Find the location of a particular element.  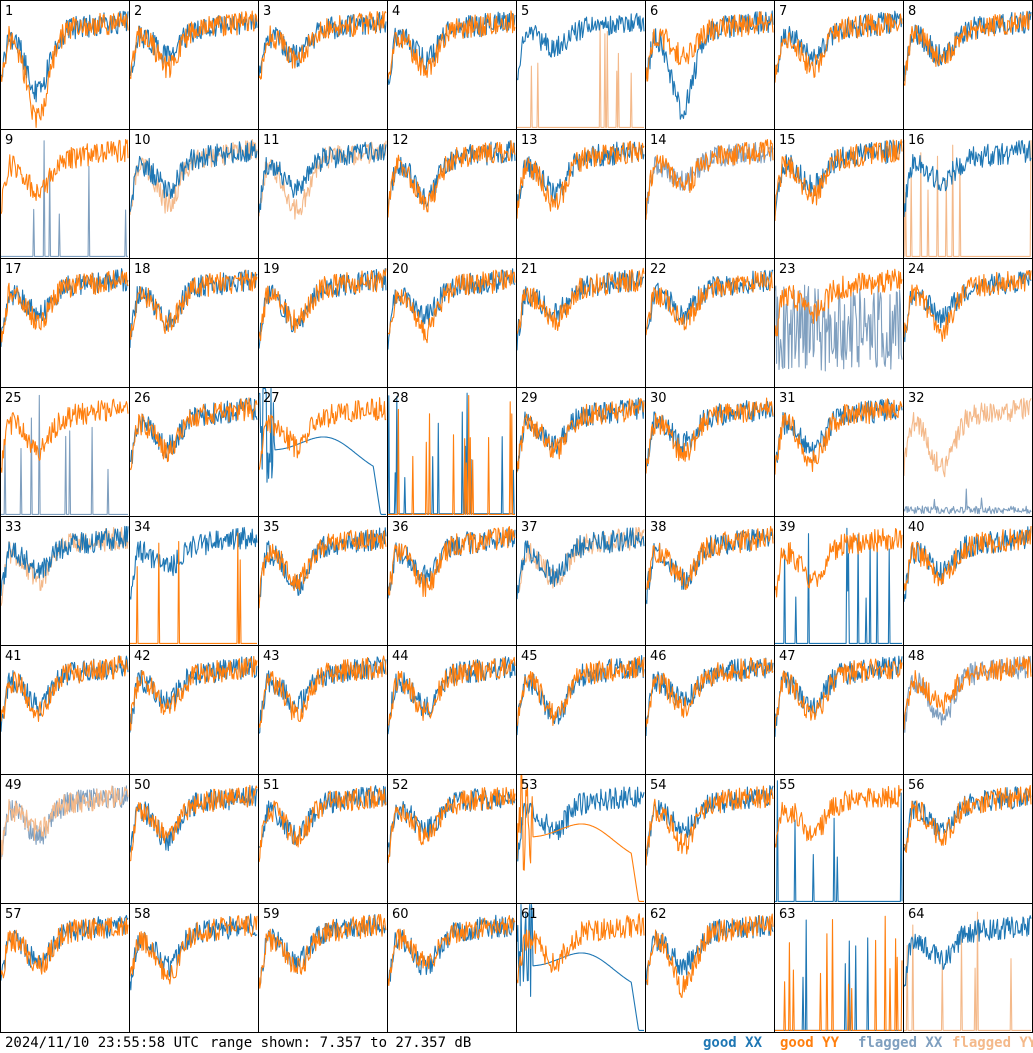

panel-33: 33 is located at coordinates (65, 581).